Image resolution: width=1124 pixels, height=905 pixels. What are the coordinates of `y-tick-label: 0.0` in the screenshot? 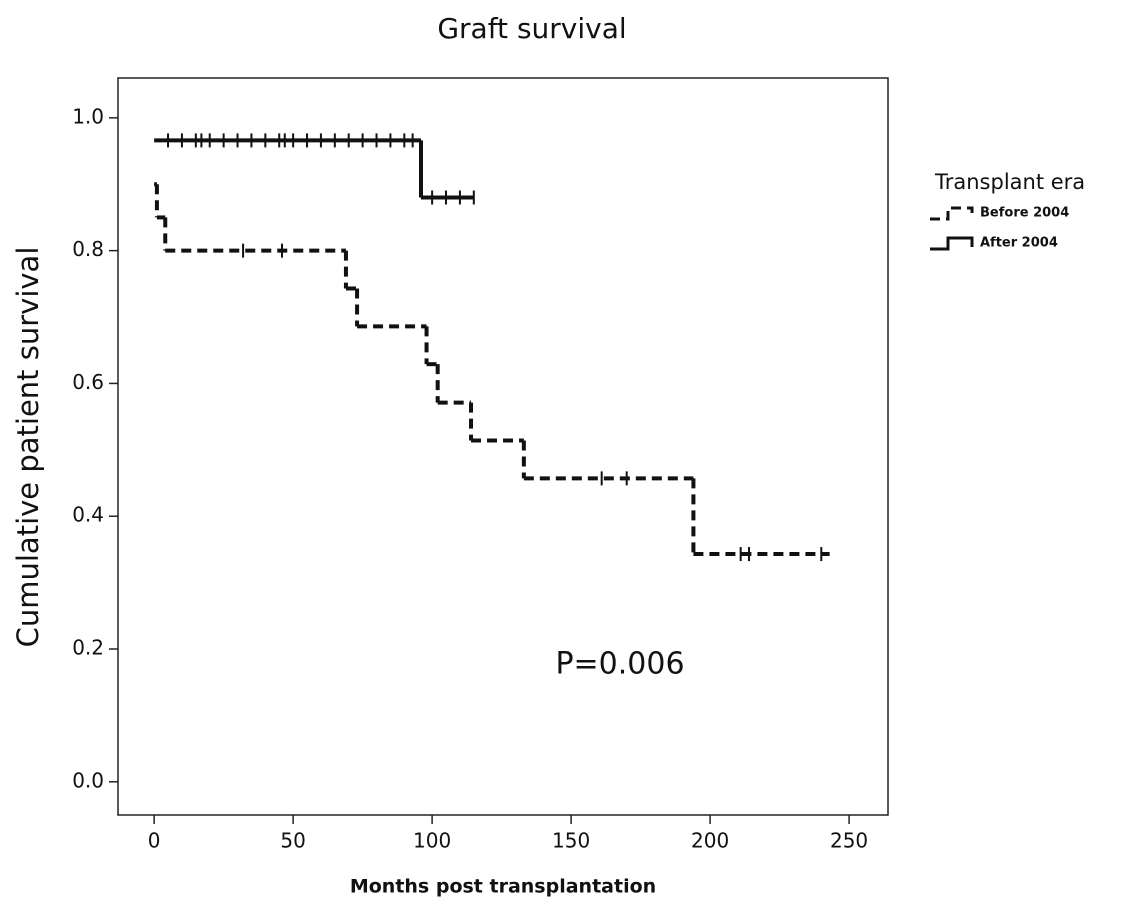 It's located at (88, 780).